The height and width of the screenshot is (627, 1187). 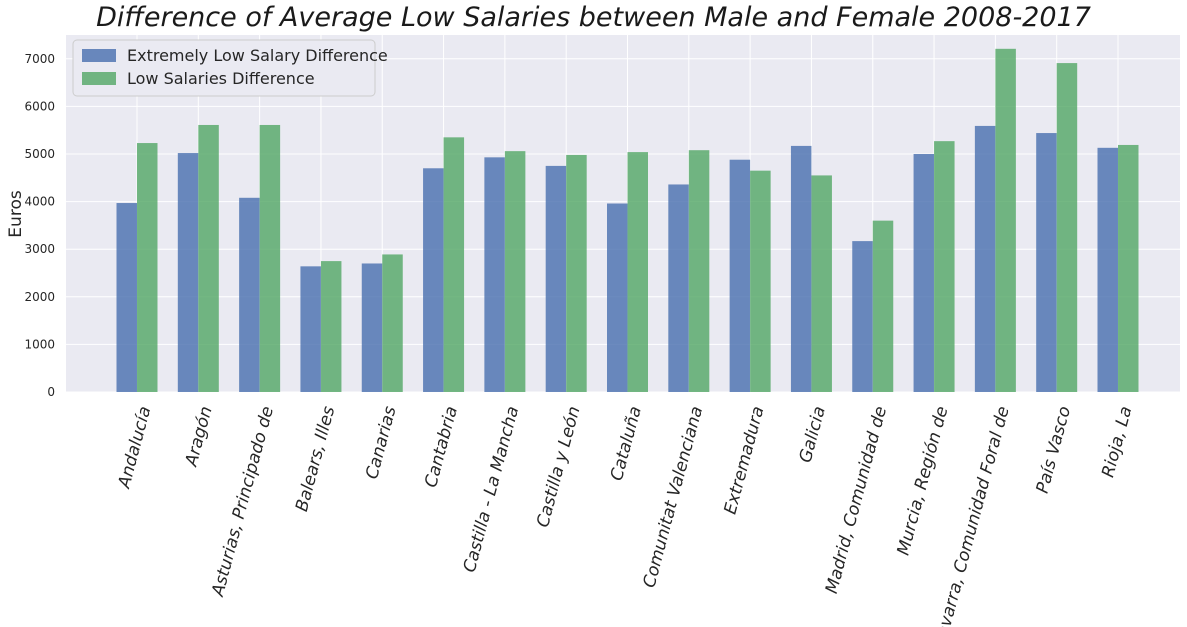 I want to click on legend-swatch-low, so click(x=99, y=78).